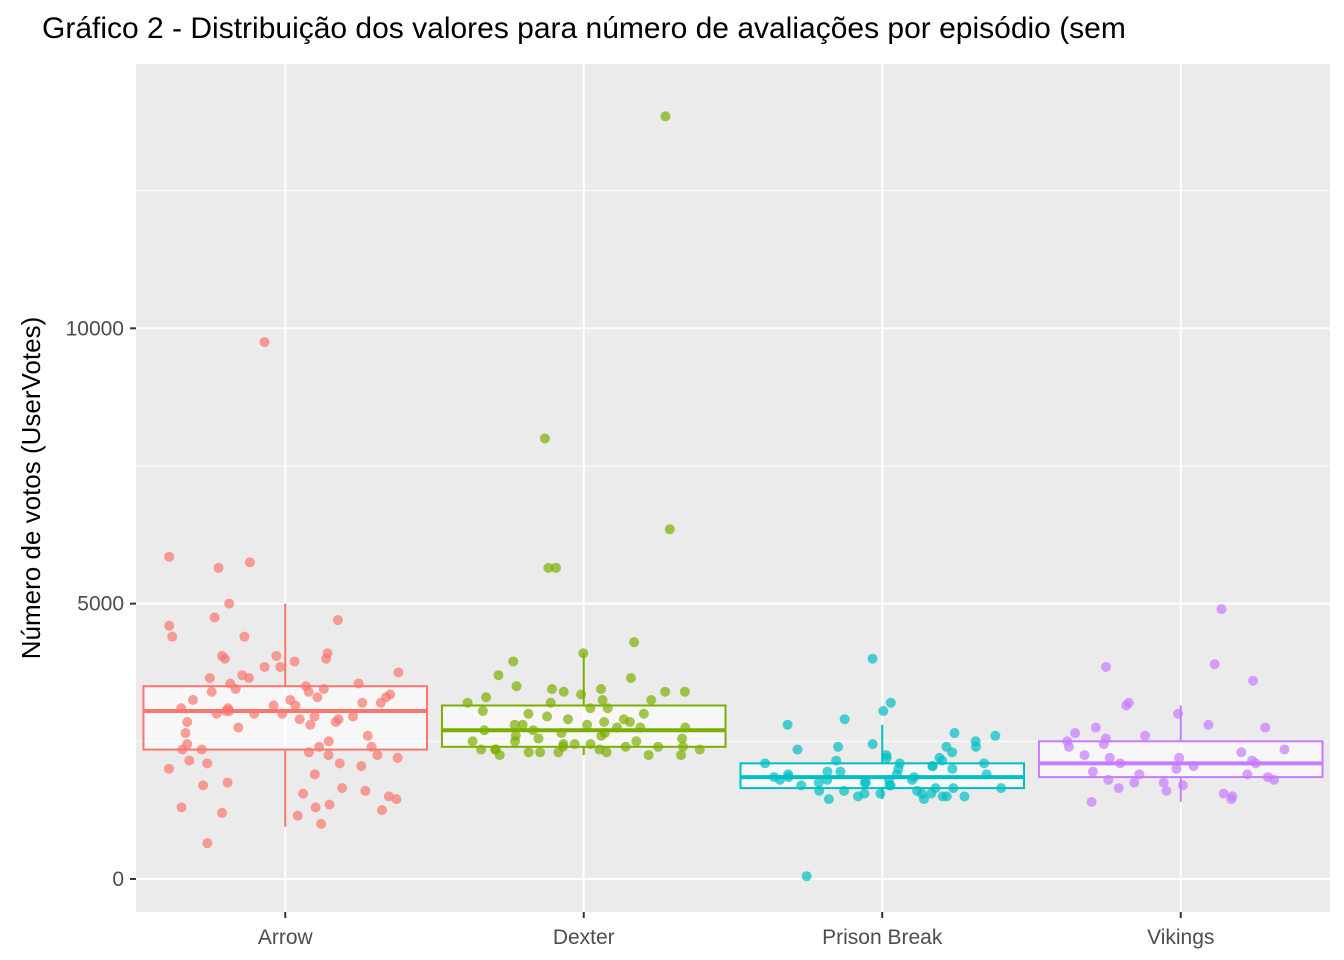 This screenshot has width=1344, height=960. What do you see at coordinates (1180, 937) in the screenshot?
I see `x-tick-label: Vikings` at bounding box center [1180, 937].